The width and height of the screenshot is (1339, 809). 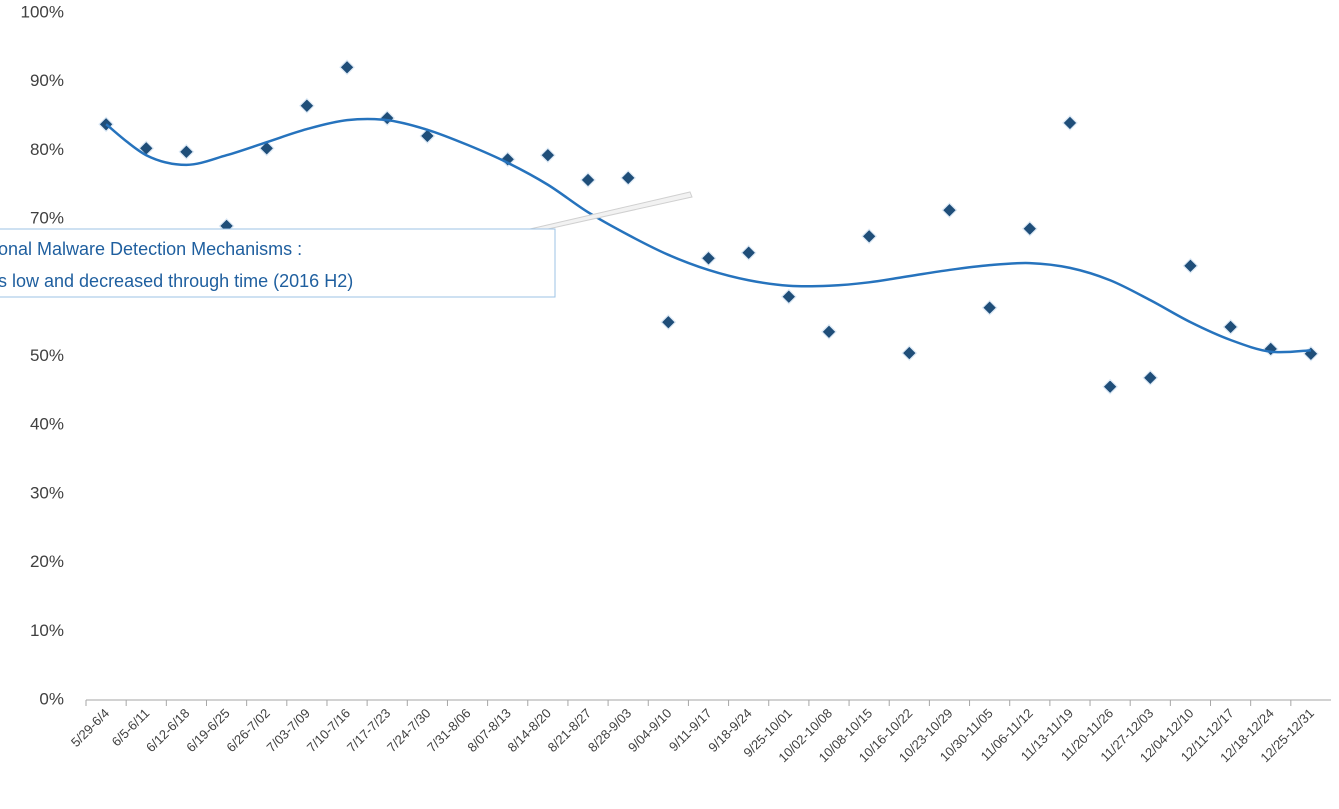 I want to click on y-tick-label: 100%, so click(x=42, y=11).